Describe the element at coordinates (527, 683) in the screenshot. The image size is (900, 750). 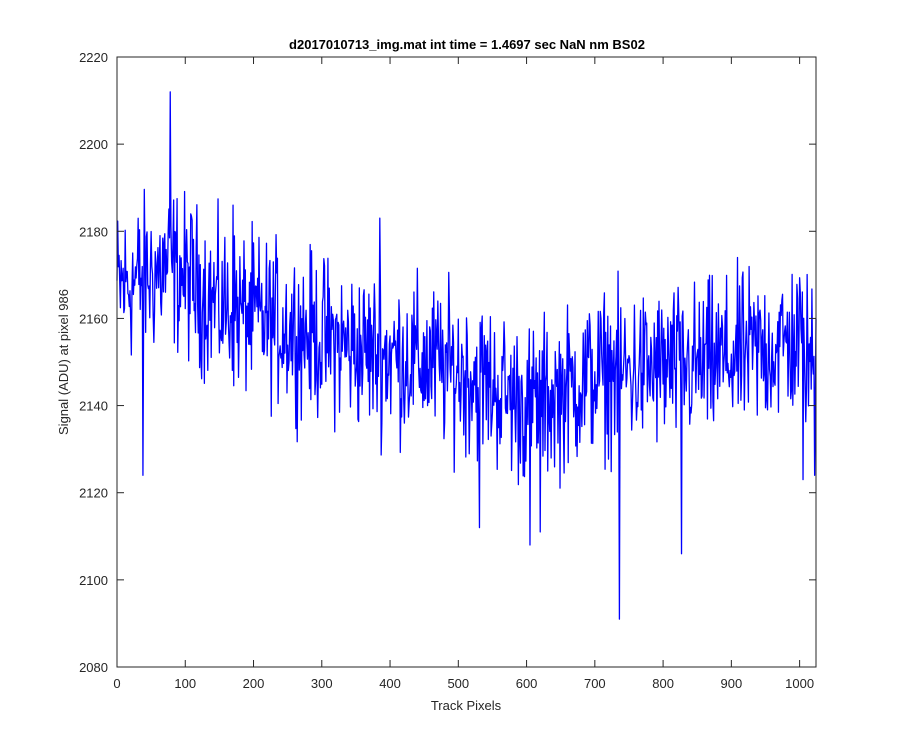
I see `x-tick-label: 600` at that location.